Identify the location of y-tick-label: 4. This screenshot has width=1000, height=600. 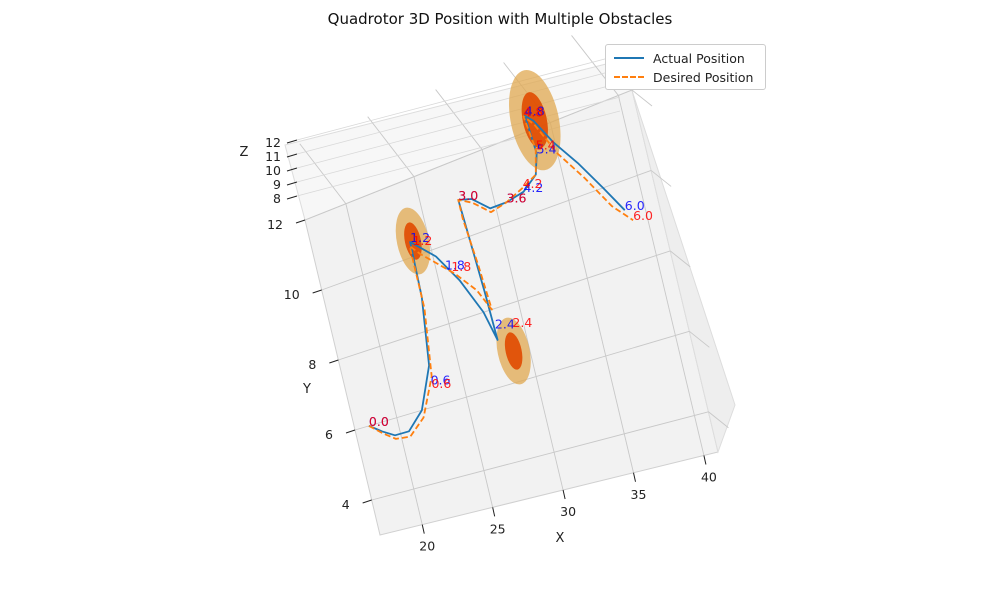
(346, 504).